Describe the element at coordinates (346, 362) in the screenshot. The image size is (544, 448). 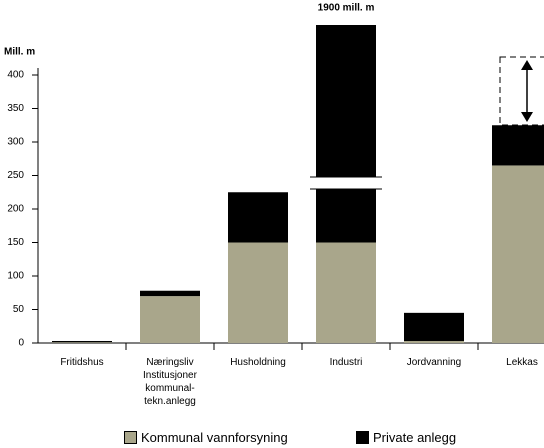
I see `x-tick-label: Industri` at that location.